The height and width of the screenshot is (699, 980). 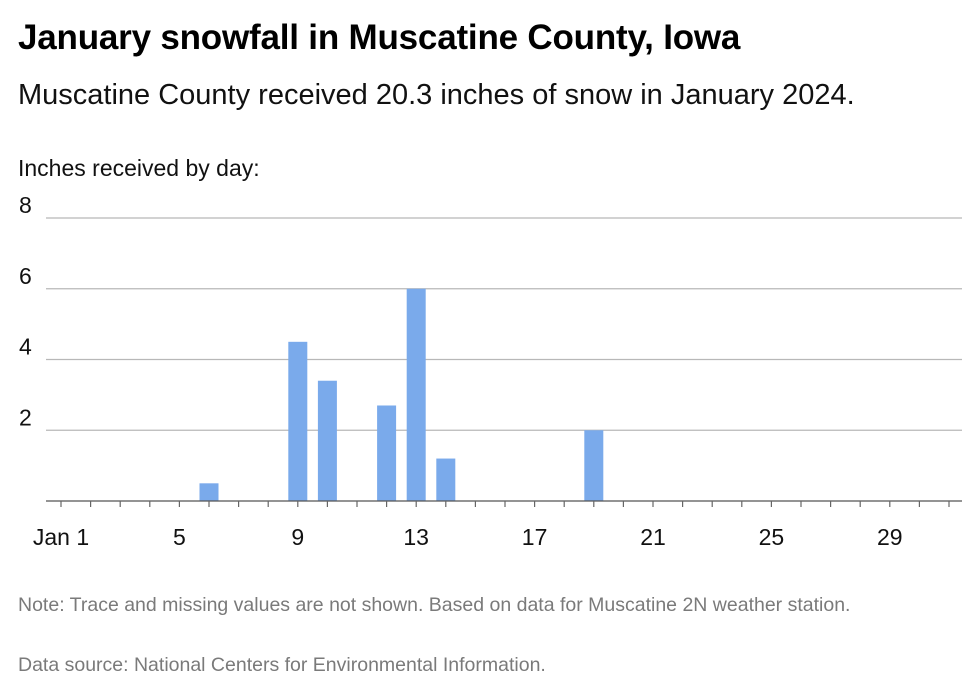 What do you see at coordinates (25, 417) in the screenshot?
I see `y-tick-label-2: 2` at bounding box center [25, 417].